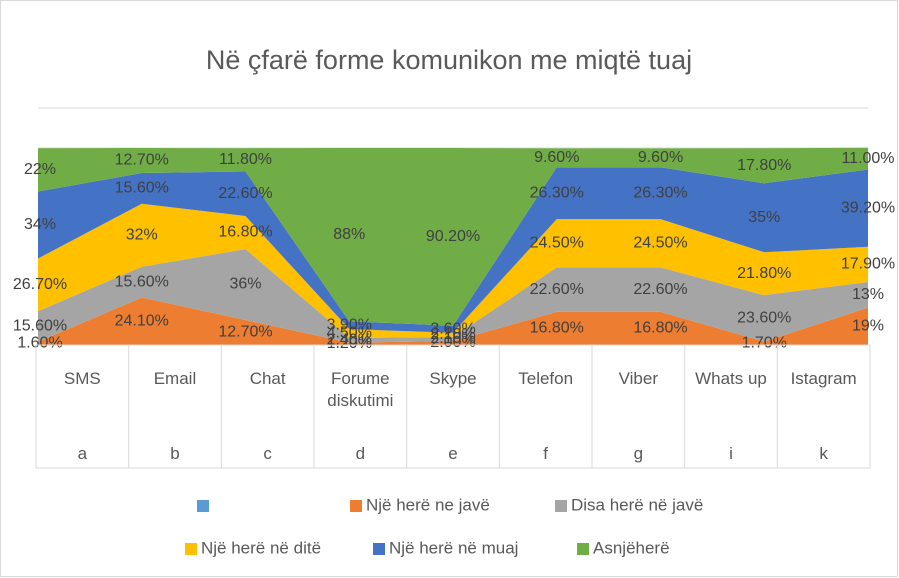 The height and width of the screenshot is (578, 899). I want to click on x-tick-label: Viber, so click(638, 378).